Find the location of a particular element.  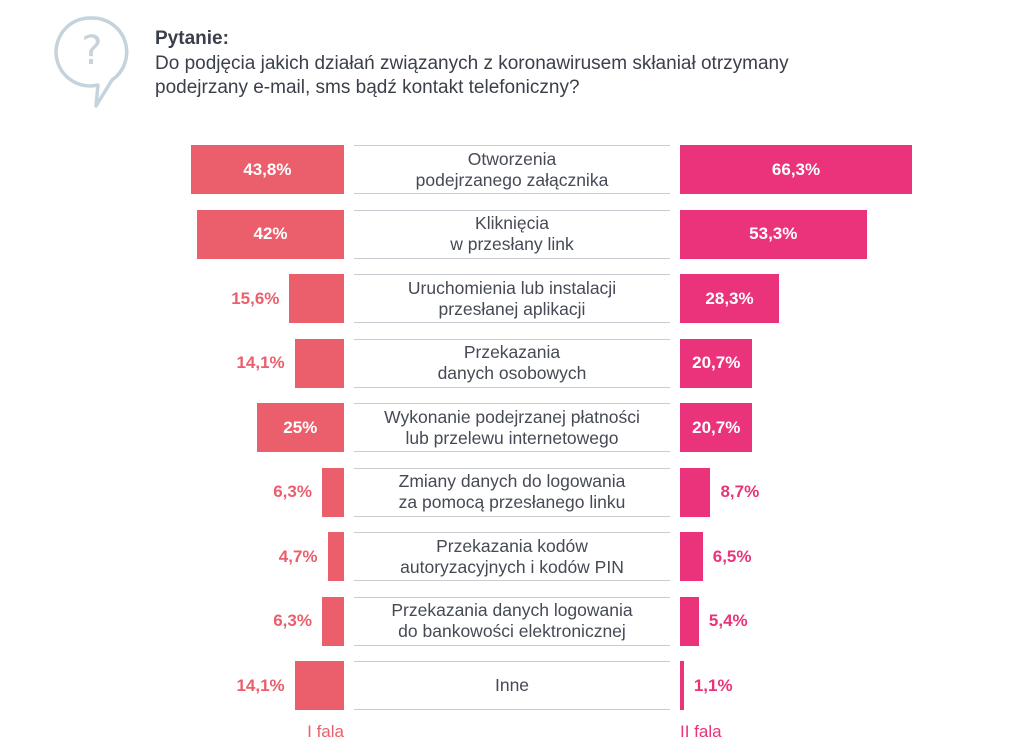

icon-symbol: ? is located at coordinates (91, 51).